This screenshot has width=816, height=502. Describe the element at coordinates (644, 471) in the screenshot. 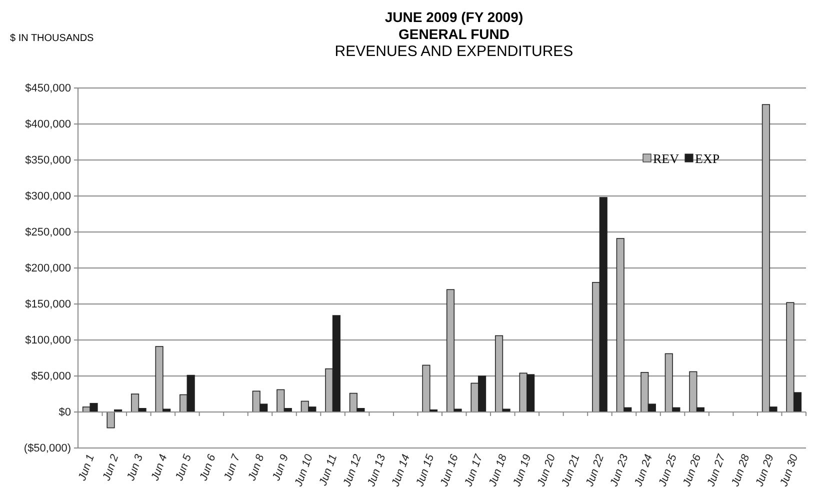

I see `x-tick-label: Jun 24` at that location.